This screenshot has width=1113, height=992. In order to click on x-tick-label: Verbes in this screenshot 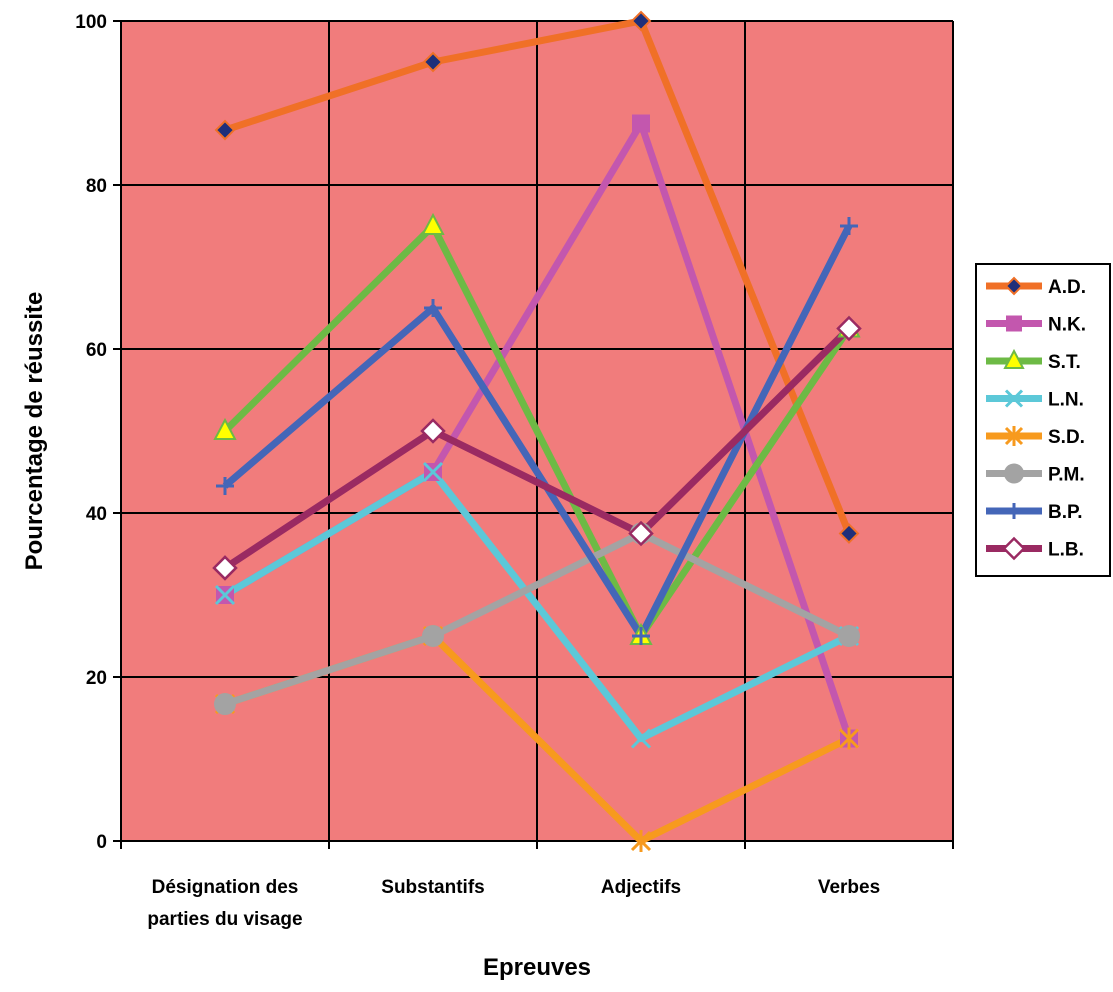, I will do `click(849, 887)`.